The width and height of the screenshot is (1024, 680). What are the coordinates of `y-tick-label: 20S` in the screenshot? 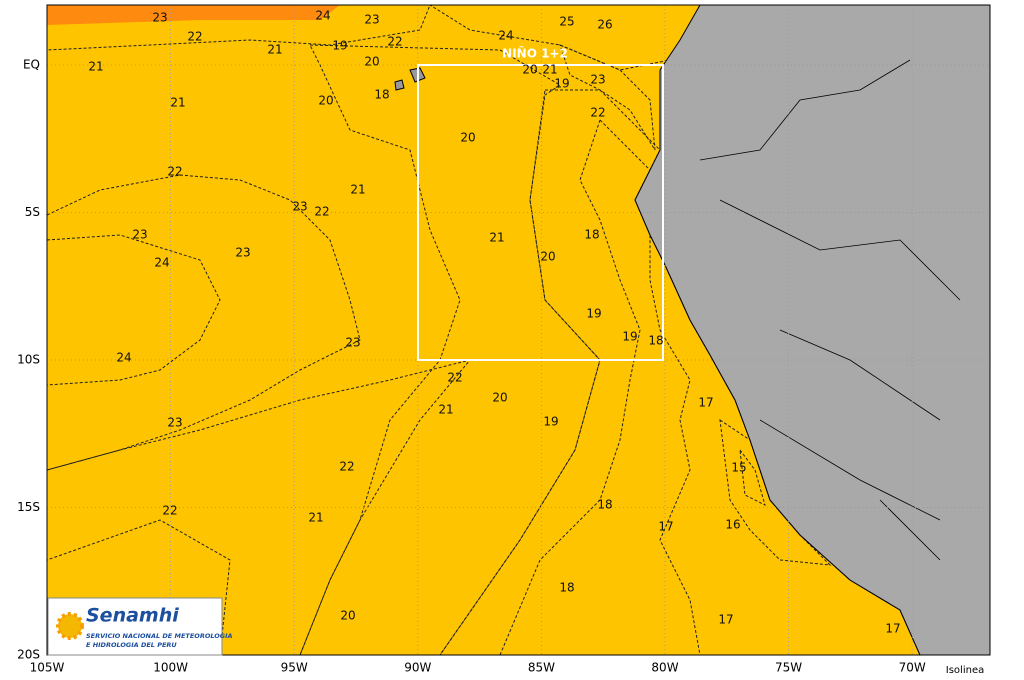 It's located at (28, 655).